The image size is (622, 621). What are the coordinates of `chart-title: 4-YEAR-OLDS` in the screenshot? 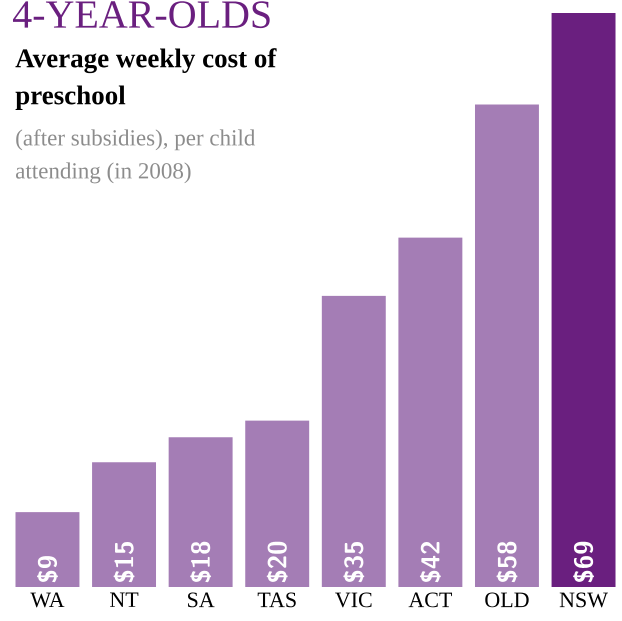 It's located at (141, 14).